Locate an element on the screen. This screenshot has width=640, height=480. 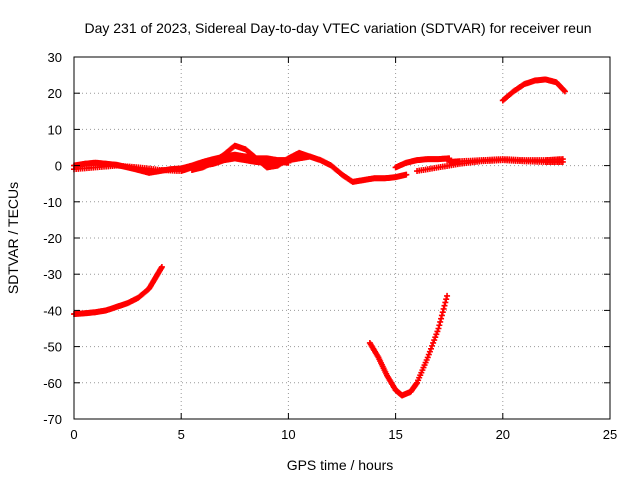
x-tick-label: 5 is located at coordinates (181, 434).